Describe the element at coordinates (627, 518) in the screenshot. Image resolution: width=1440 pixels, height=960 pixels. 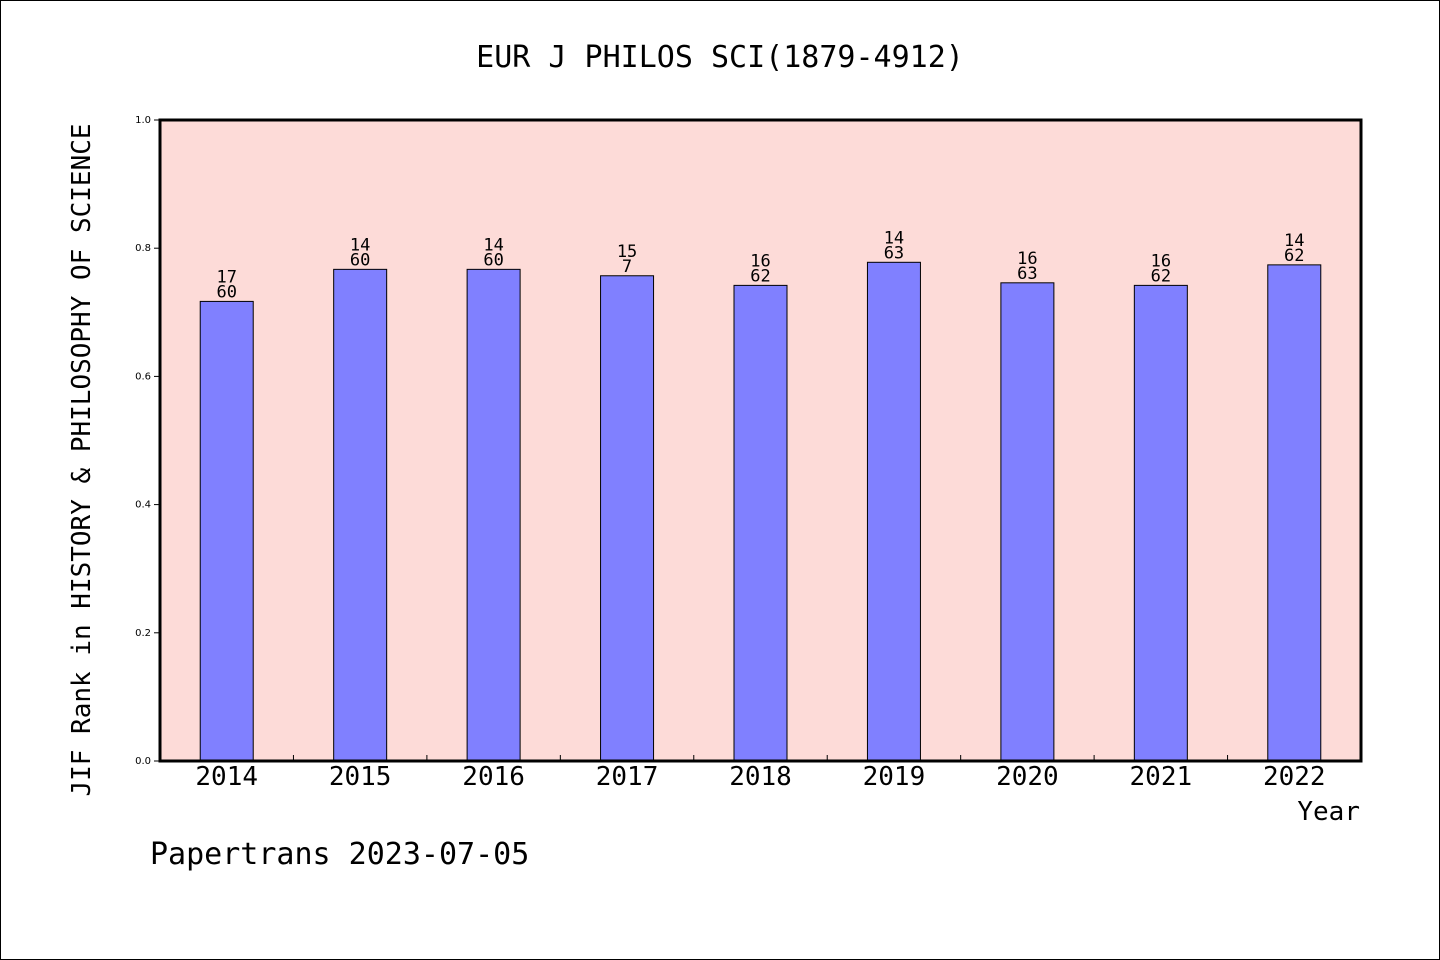
I see `bar-2017` at that location.